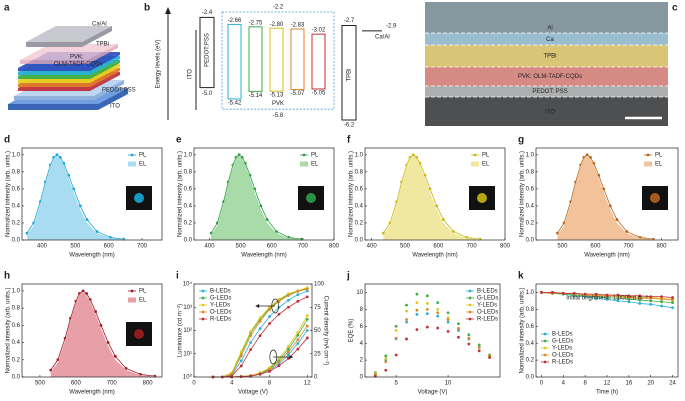 Image resolution: width=685 pixels, height=401 pixels. What do you see at coordinates (319, 94) in the screenshot?
I see `level: -5.05` at bounding box center [319, 94].